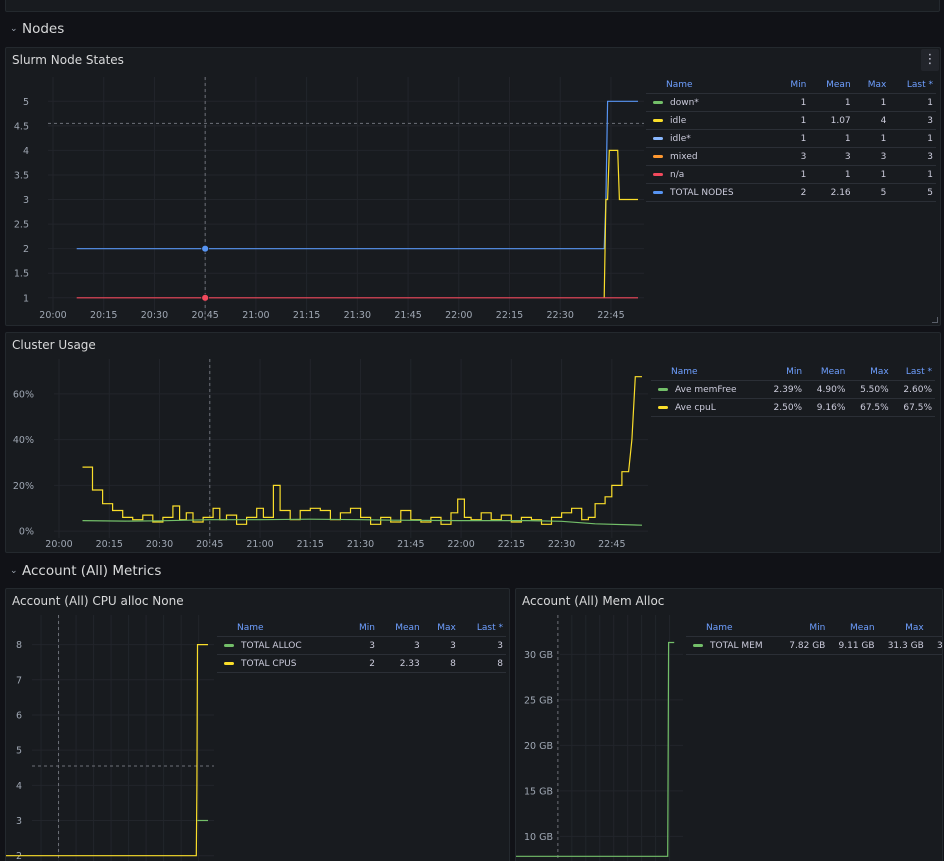 This screenshot has width=944, height=861. I want to click on legend-series-name: TOTAL NODES, so click(712, 192).